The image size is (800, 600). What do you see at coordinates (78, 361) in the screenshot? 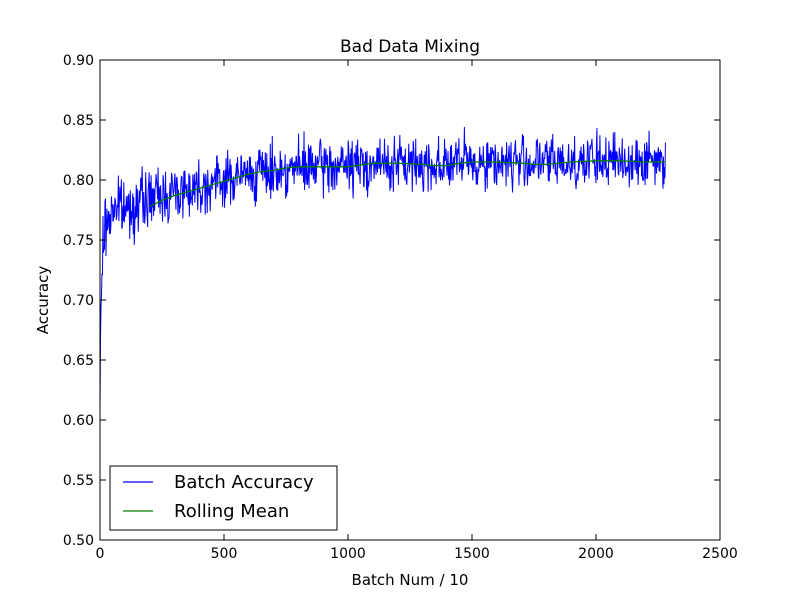
I see `y-tick-label: 0.65` at bounding box center [78, 361].